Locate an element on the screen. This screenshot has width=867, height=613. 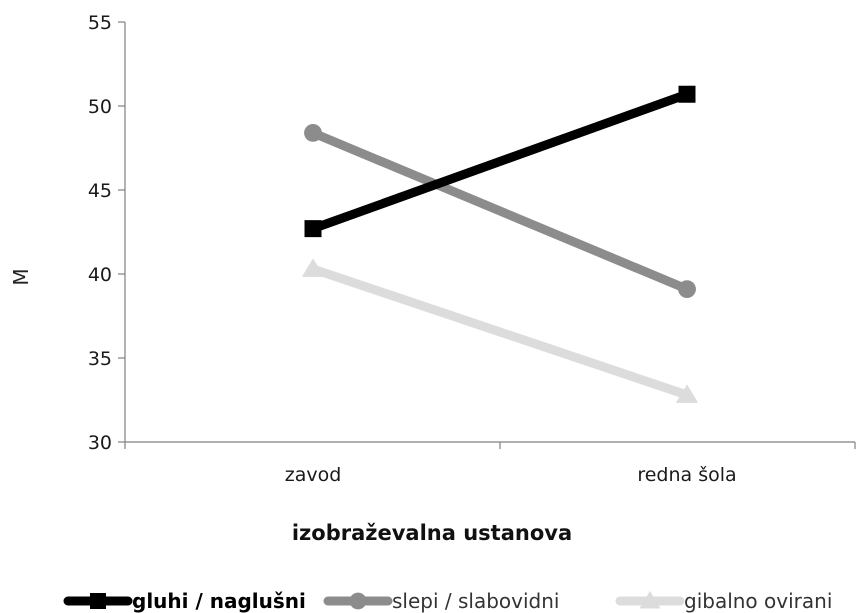
legend-label: slepi / slabovidni is located at coordinates (475, 601).